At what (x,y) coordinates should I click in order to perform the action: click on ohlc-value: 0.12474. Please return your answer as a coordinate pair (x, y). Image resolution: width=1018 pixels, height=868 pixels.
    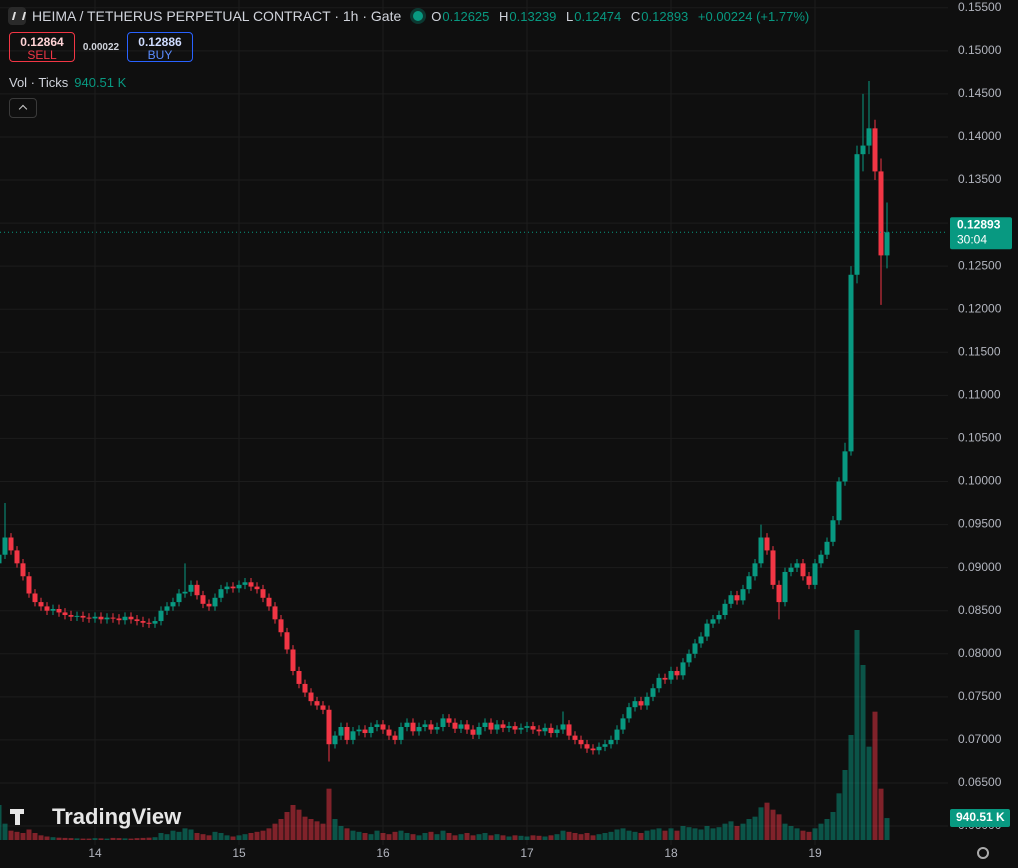
    Looking at the image, I should click on (598, 16).